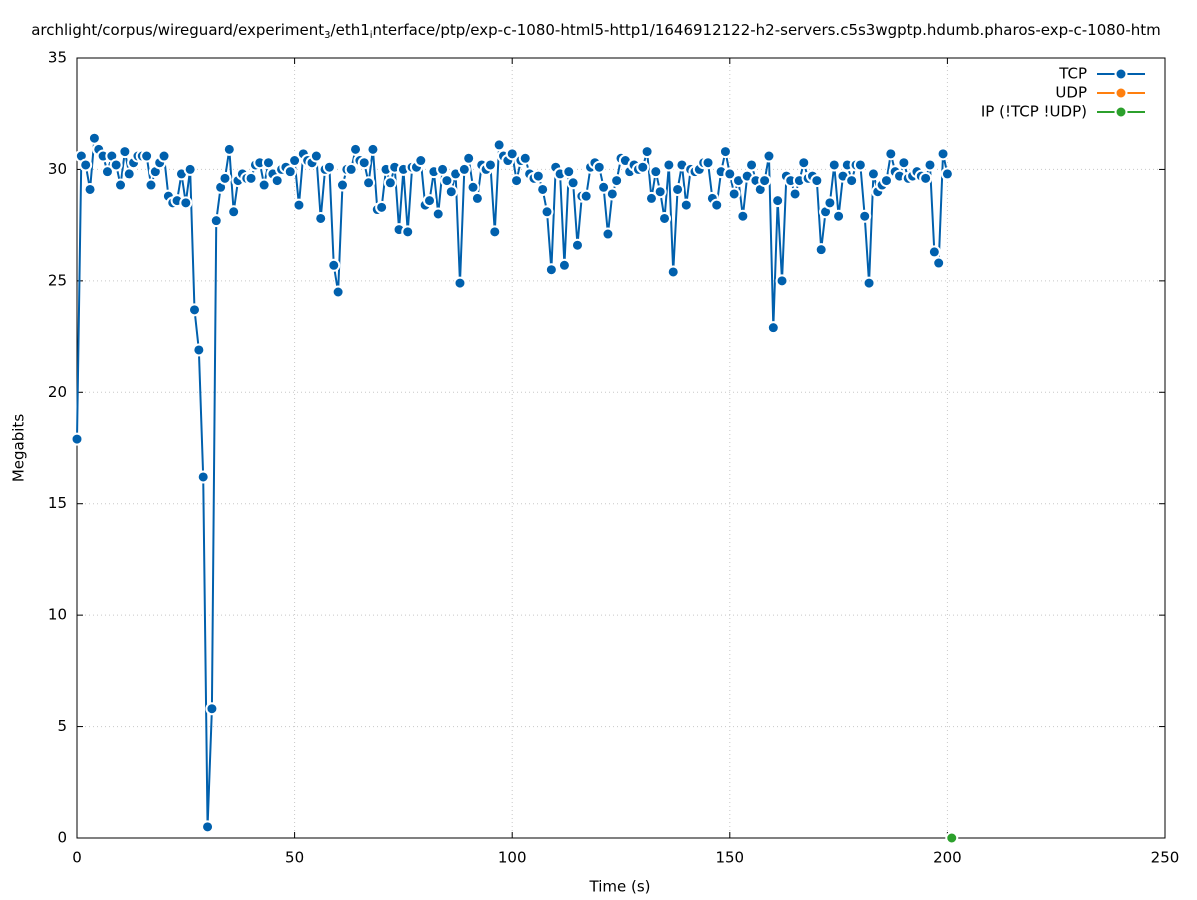 This screenshot has width=1197, height=900. I want to click on y-tick-label: 30, so click(57, 169).